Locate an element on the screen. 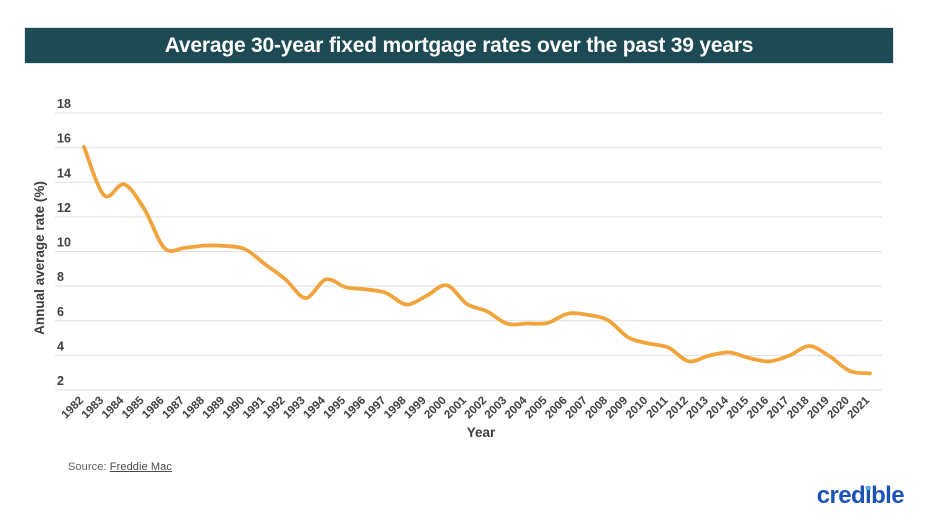  x-tick-label: 2012 is located at coordinates (677, 408).